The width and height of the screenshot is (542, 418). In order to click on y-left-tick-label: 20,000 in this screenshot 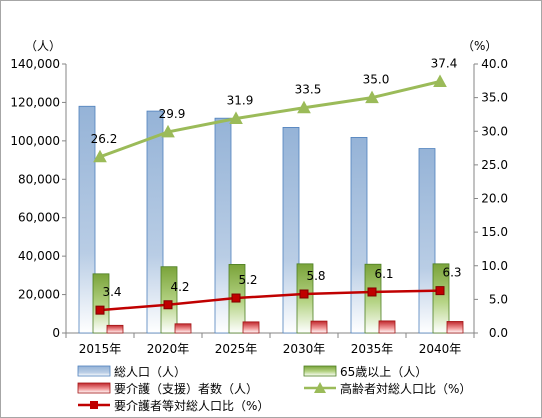, I will do `click(39, 295)`.